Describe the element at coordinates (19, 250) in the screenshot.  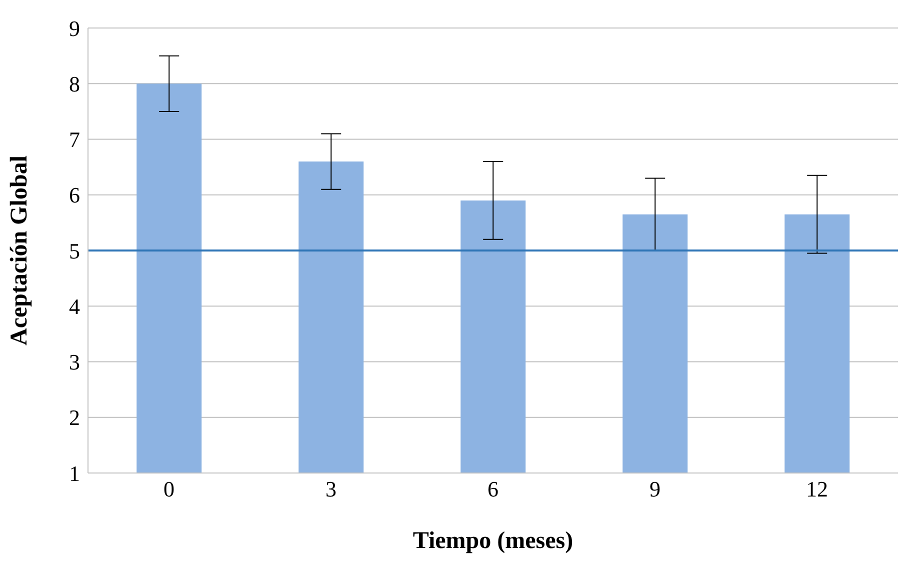
I see `y-axis-title: Aceptación Global` at that location.